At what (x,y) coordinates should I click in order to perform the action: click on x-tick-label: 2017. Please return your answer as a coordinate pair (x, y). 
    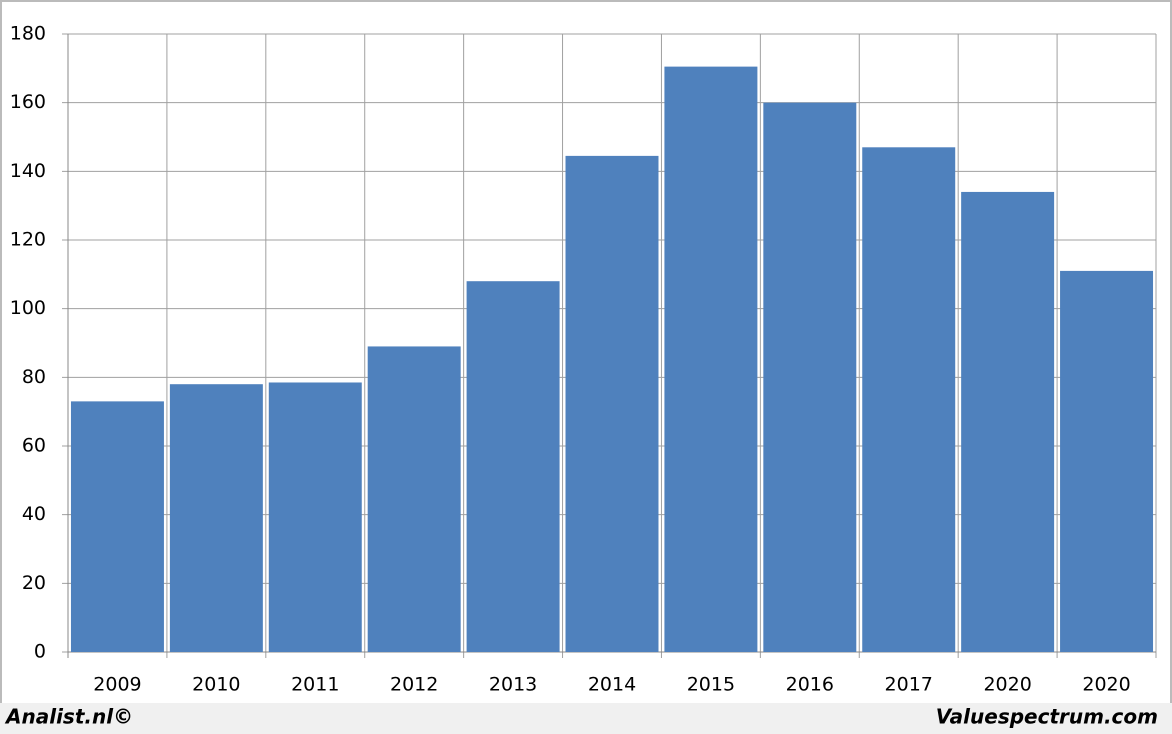
    Looking at the image, I should click on (909, 685).